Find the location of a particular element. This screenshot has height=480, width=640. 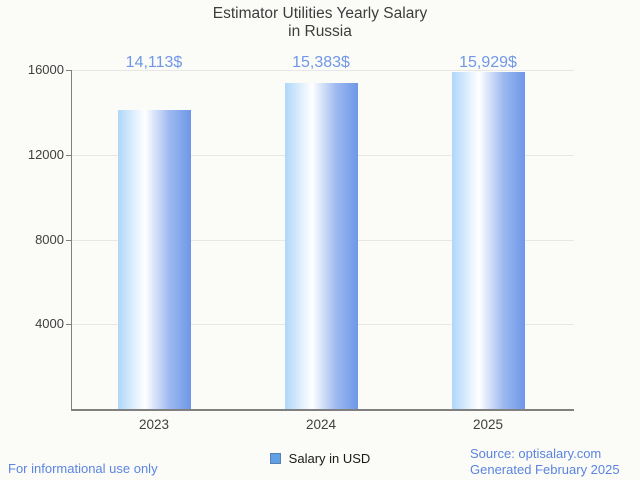

footer-source: Source: optisalary.com is located at coordinates (536, 453).